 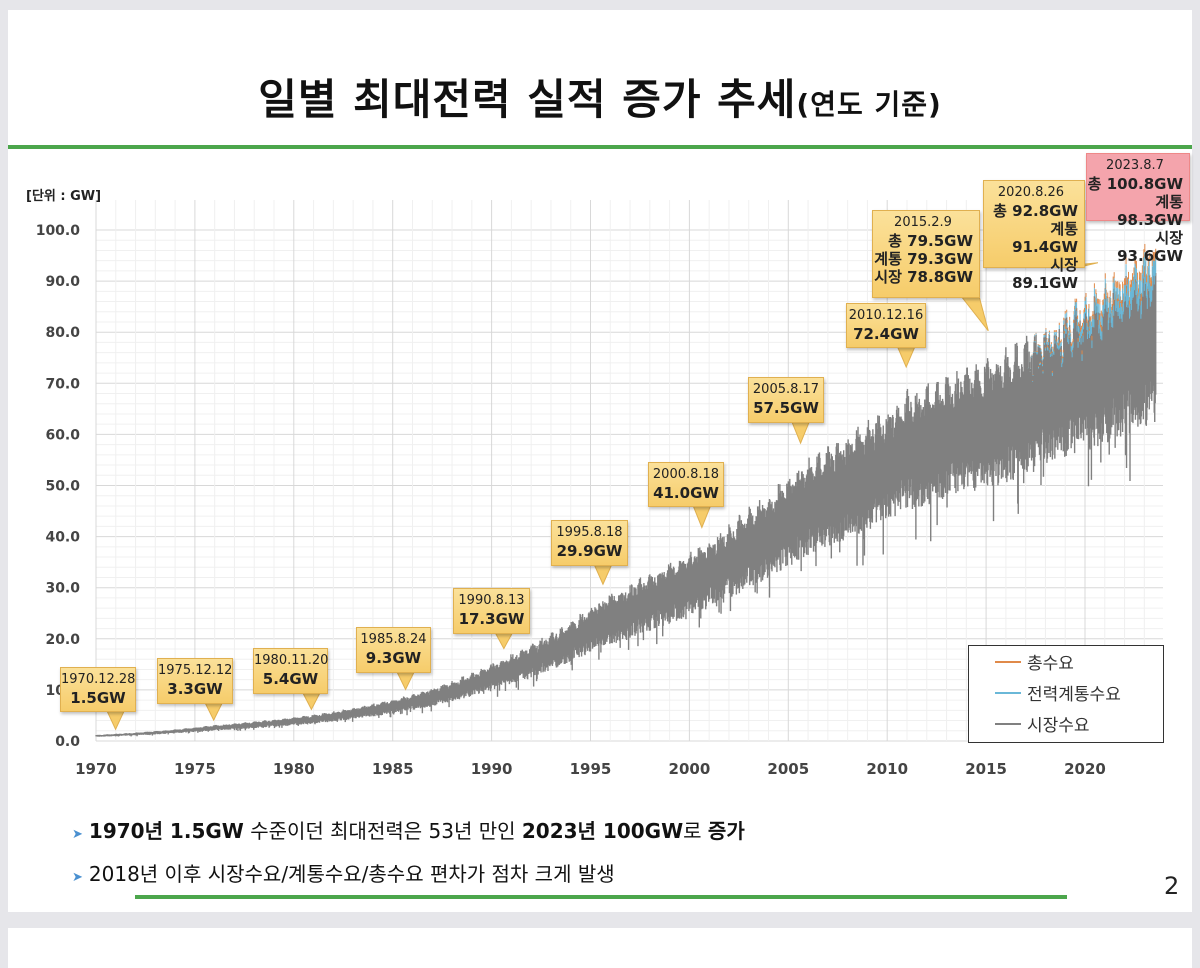 What do you see at coordinates (166, 831) in the screenshot?
I see `bullet-text: 1970년 1.5GW` at bounding box center [166, 831].